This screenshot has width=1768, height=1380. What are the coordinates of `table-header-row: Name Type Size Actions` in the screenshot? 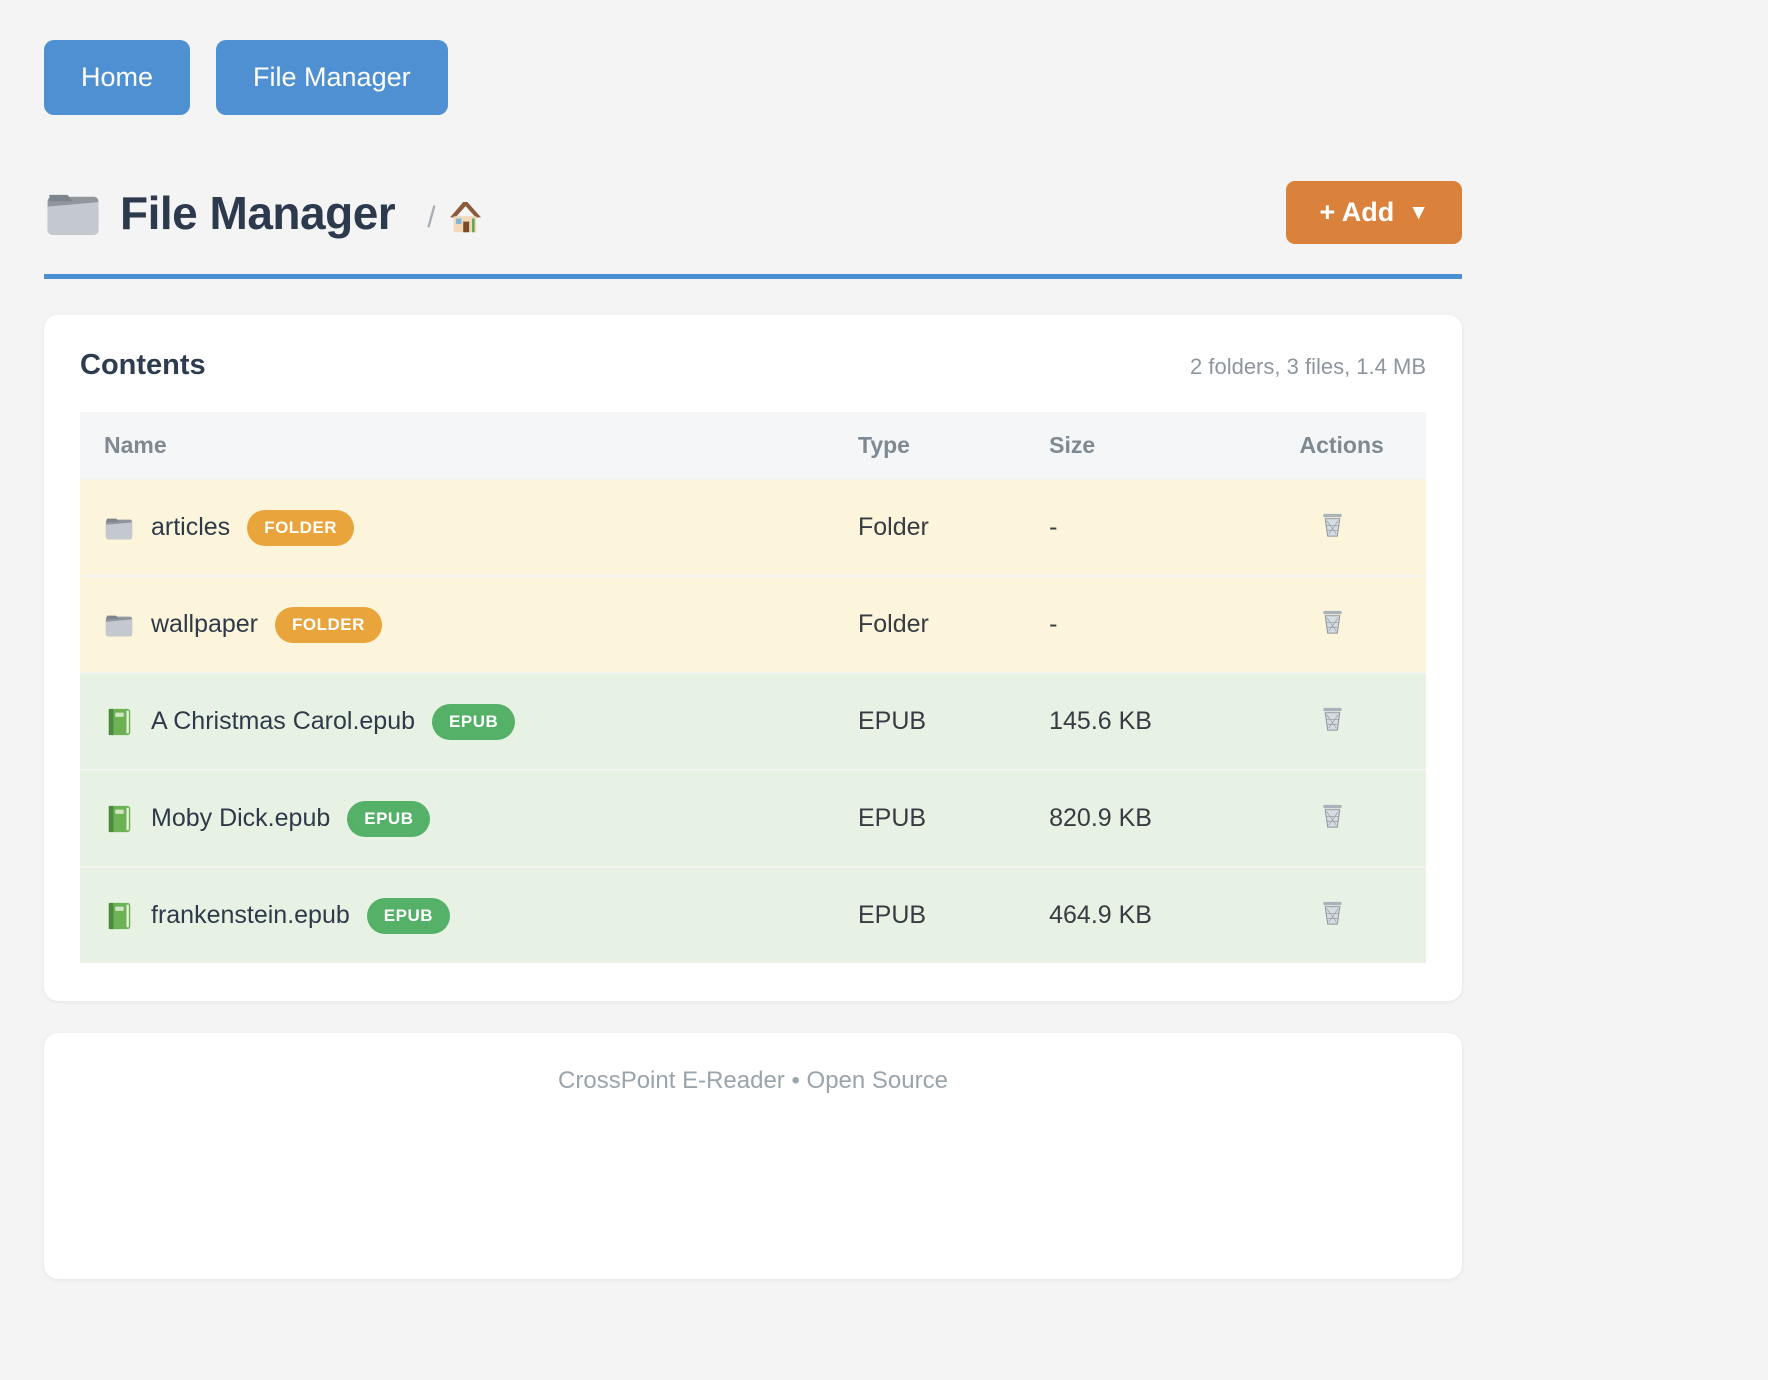 It's located at (753, 445).